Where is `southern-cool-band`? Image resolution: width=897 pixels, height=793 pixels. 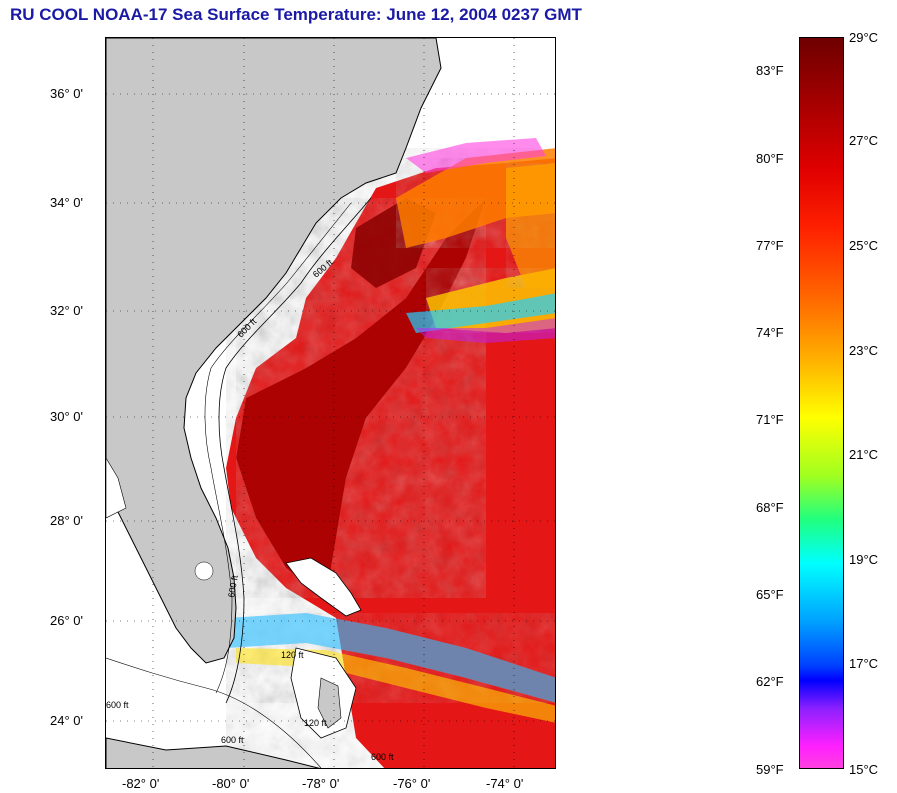 southern-cool-band is located at coordinates (390, 658).